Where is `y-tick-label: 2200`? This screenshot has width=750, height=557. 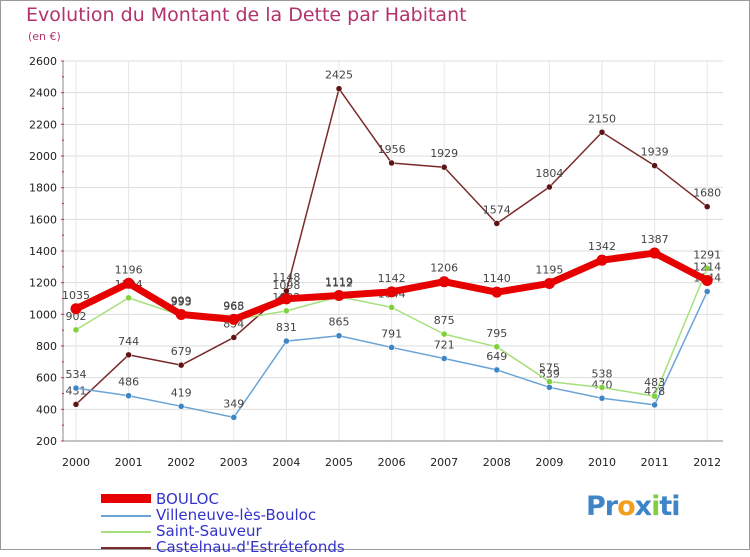
y-tick-label: 2200 is located at coordinates (43, 124).